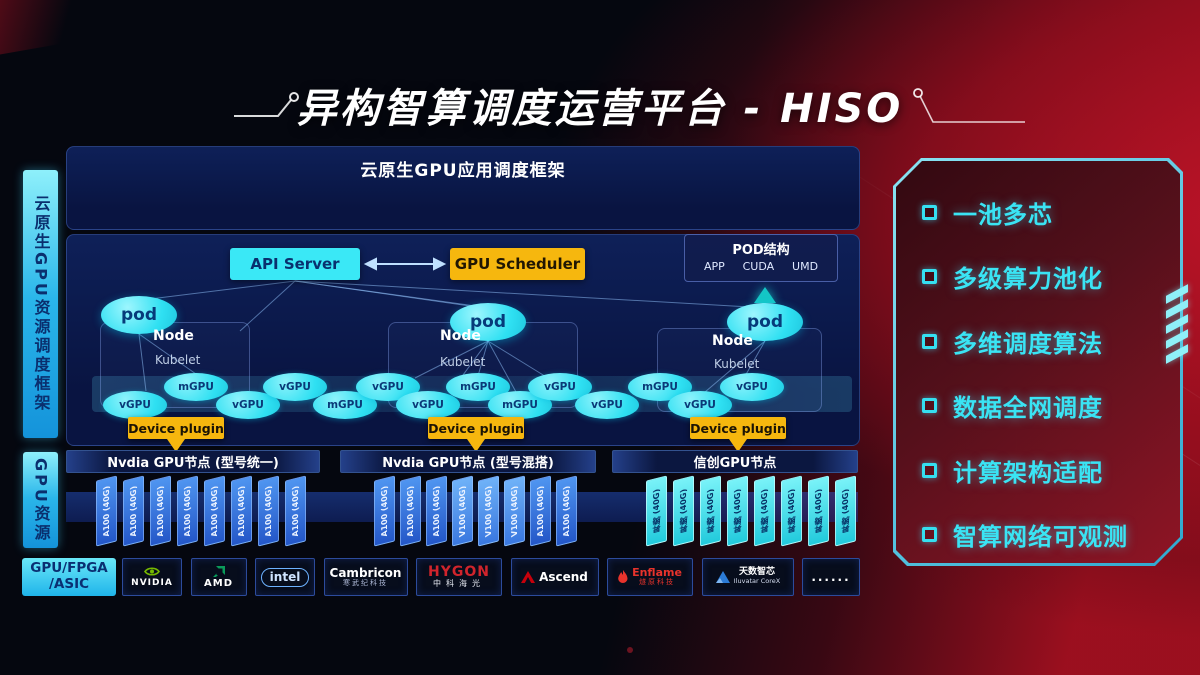 The image size is (1200, 675). Describe the element at coordinates (193, 461) in the screenshot. I see `gpu-pool-header-1: Nvdia GPU节点 (型号统一)` at that location.